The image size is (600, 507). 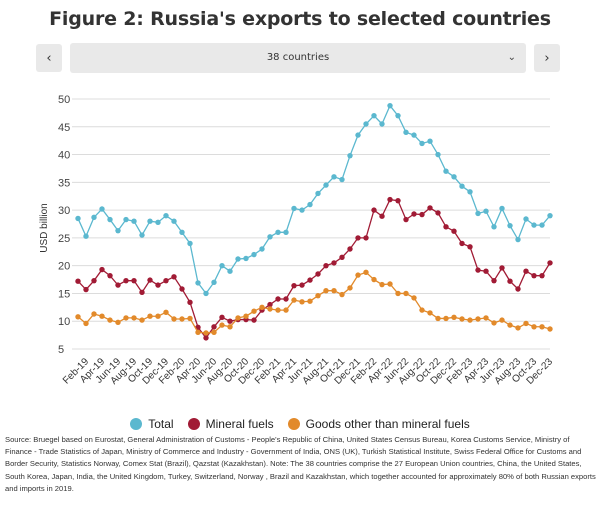 I want to click on next-button: ›, so click(x=547, y=58).